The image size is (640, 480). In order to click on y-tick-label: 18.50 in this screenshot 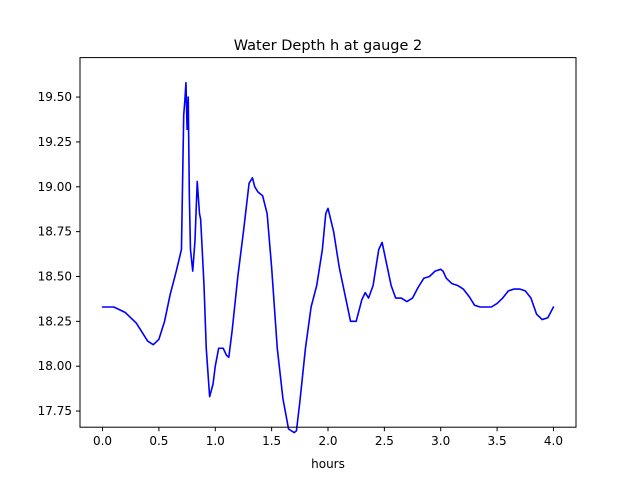, I will do `click(55, 276)`.